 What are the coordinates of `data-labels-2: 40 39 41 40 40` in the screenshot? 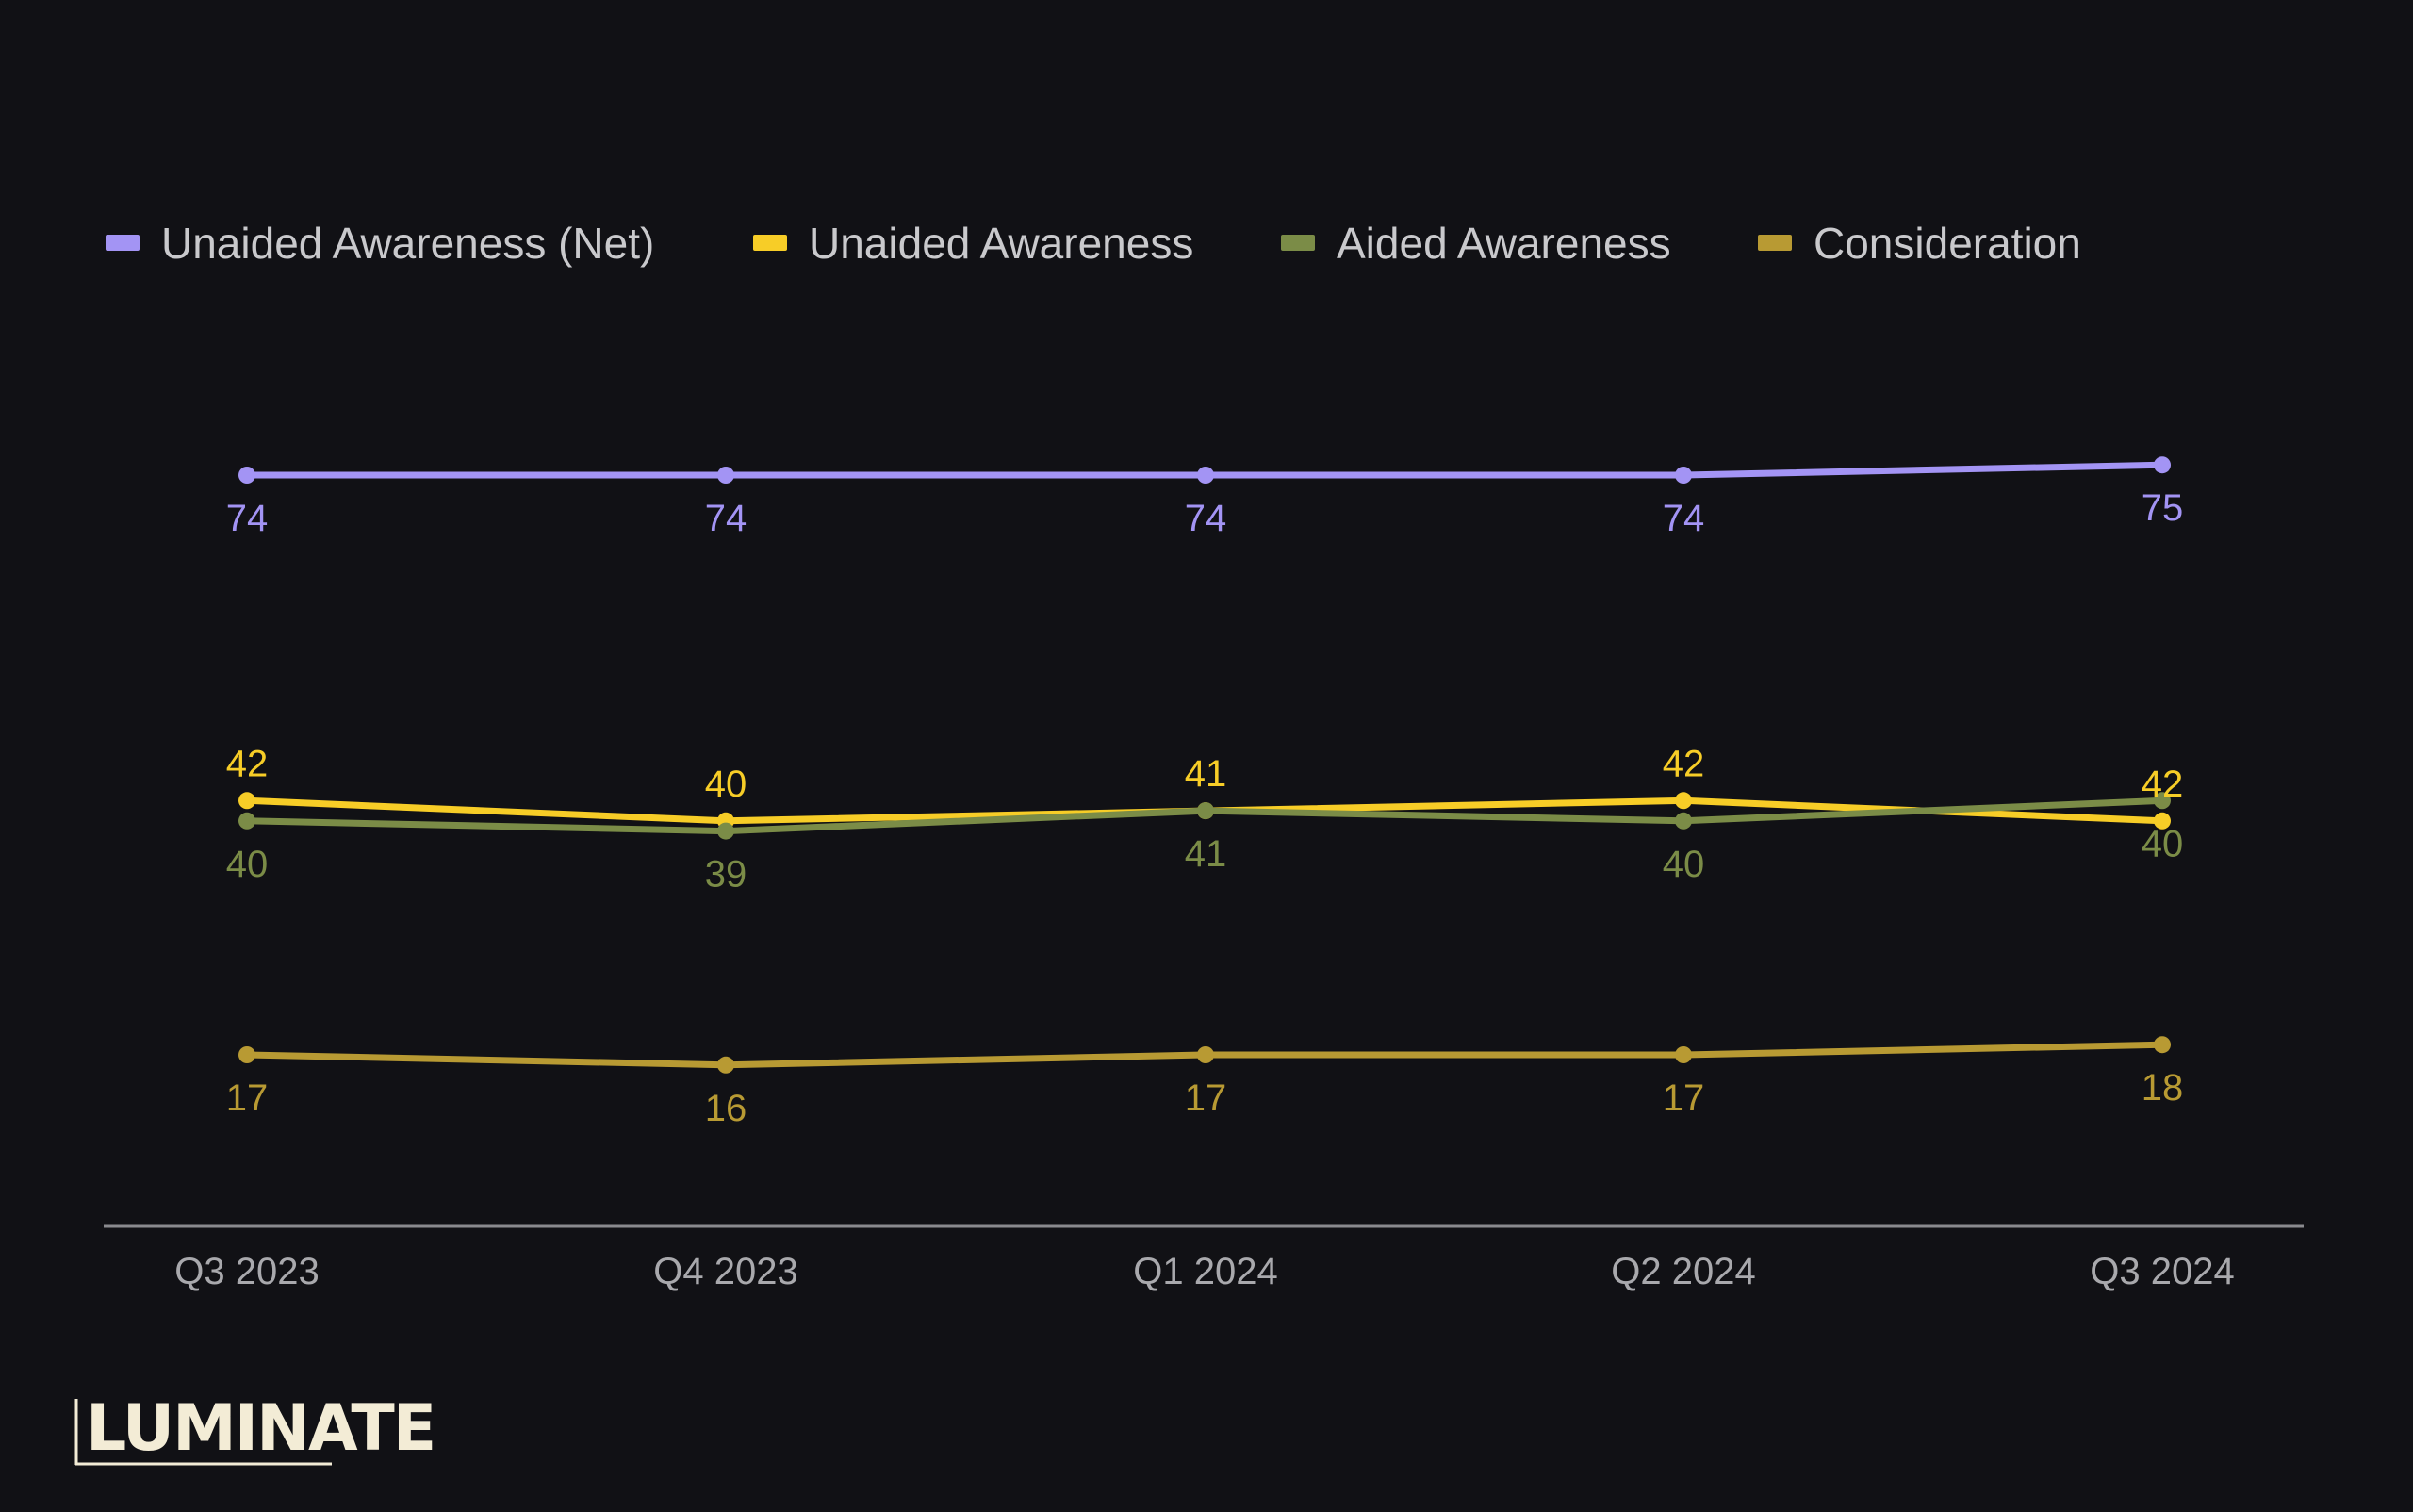 It's located at (1205, 859).